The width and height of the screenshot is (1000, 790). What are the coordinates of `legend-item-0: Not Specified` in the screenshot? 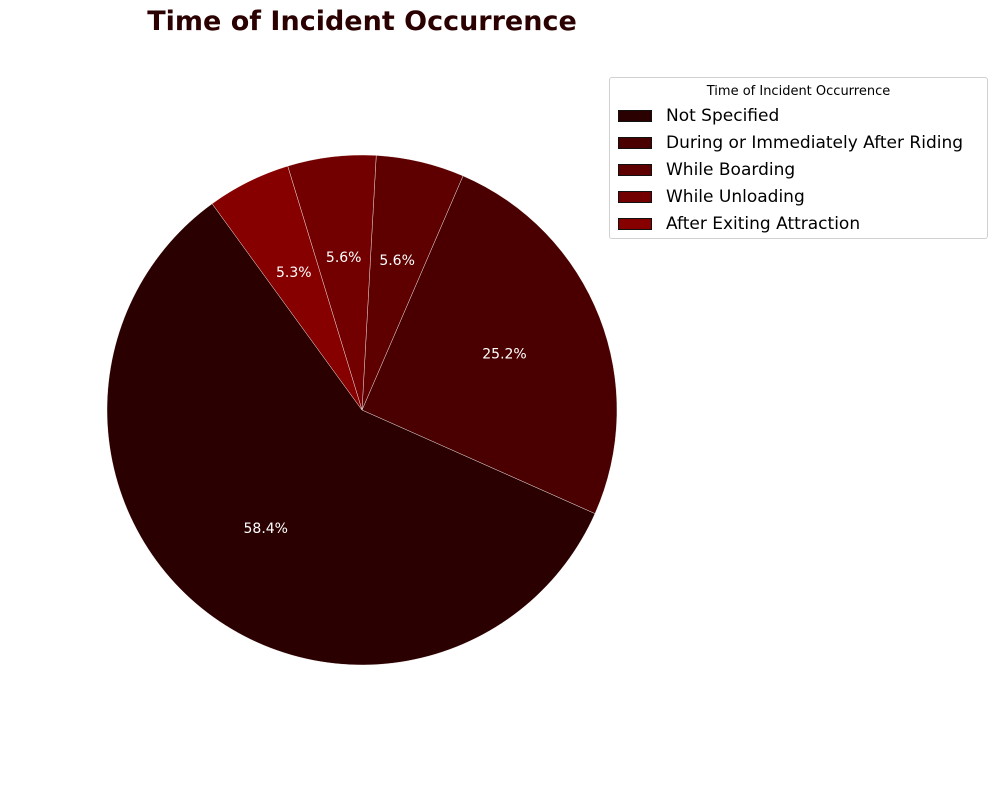 It's located at (698, 116).